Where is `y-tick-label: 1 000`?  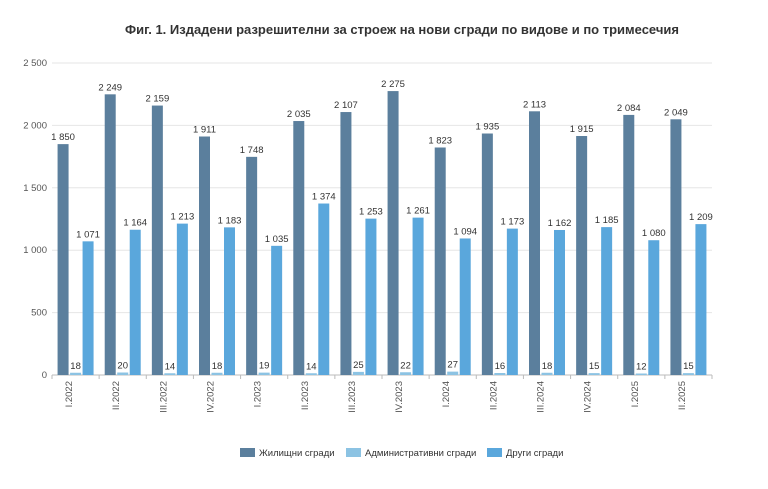 y-tick-label: 1 000 is located at coordinates (35, 250).